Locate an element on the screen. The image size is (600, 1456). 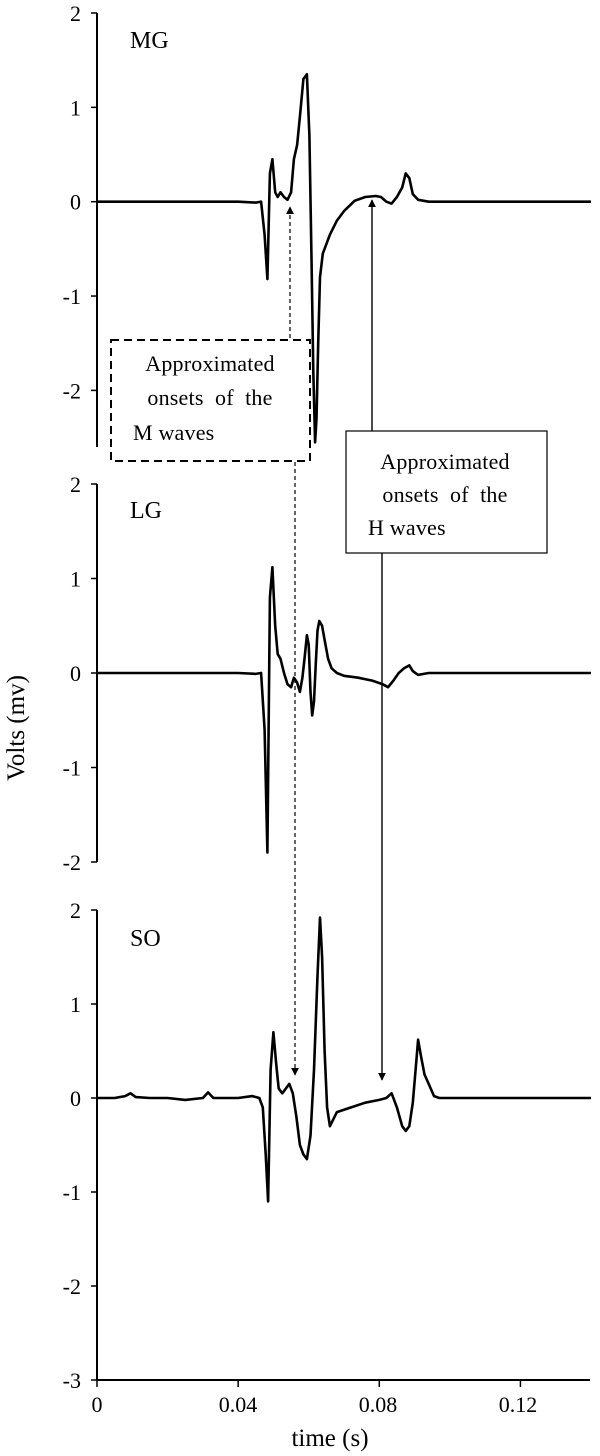
x-ticks: 0 0.04 0.08 0.12 is located at coordinates (315, 1404).